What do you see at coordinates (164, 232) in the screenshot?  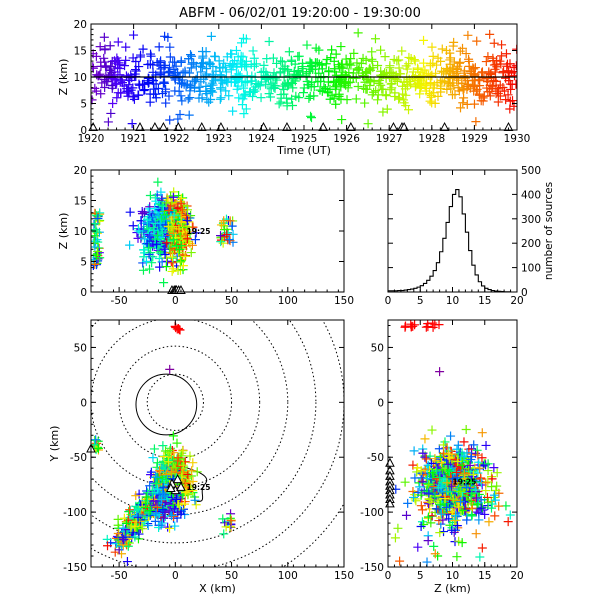 I see `altitude-x-points` at bounding box center [164, 232].